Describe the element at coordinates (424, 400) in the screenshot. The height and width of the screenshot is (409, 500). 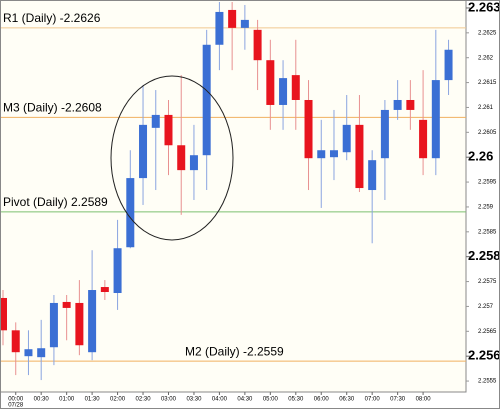
I see `x-tick-label: 08:00` at that location.